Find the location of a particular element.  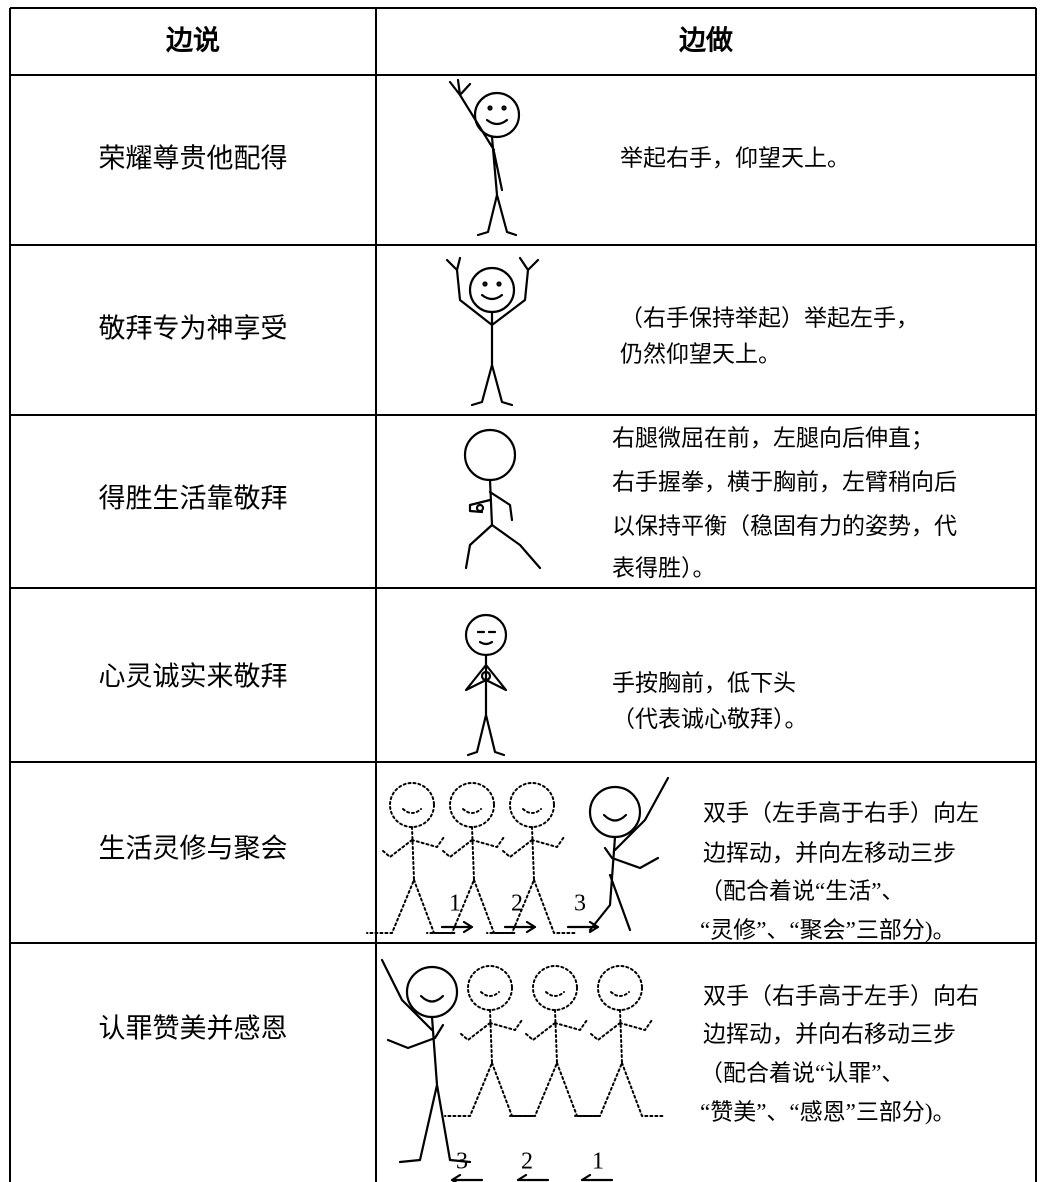

do-text: 边挥动，并向右移动三步 is located at coordinates (829, 1033).